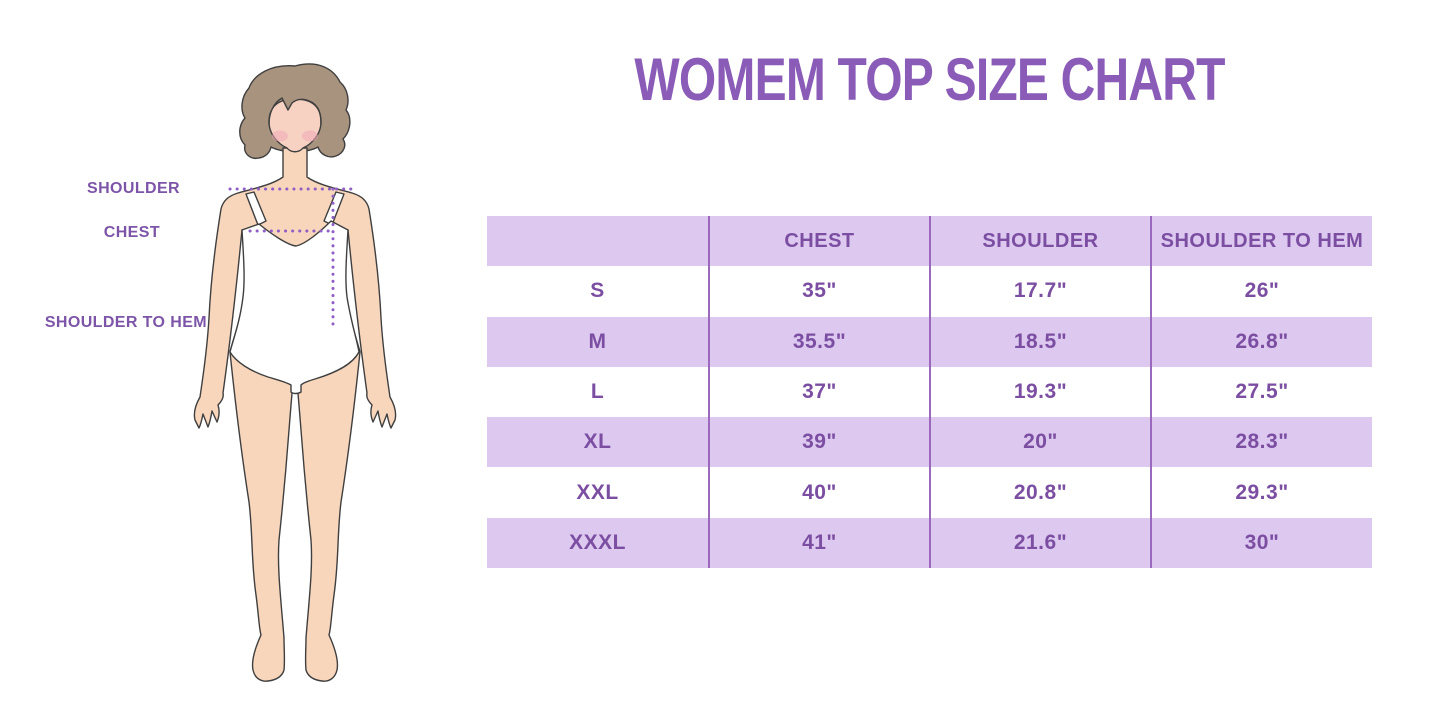 This screenshot has width=1445, height=723. What do you see at coordinates (819, 442) in the screenshot?
I see `chest-cell: 39"` at bounding box center [819, 442].